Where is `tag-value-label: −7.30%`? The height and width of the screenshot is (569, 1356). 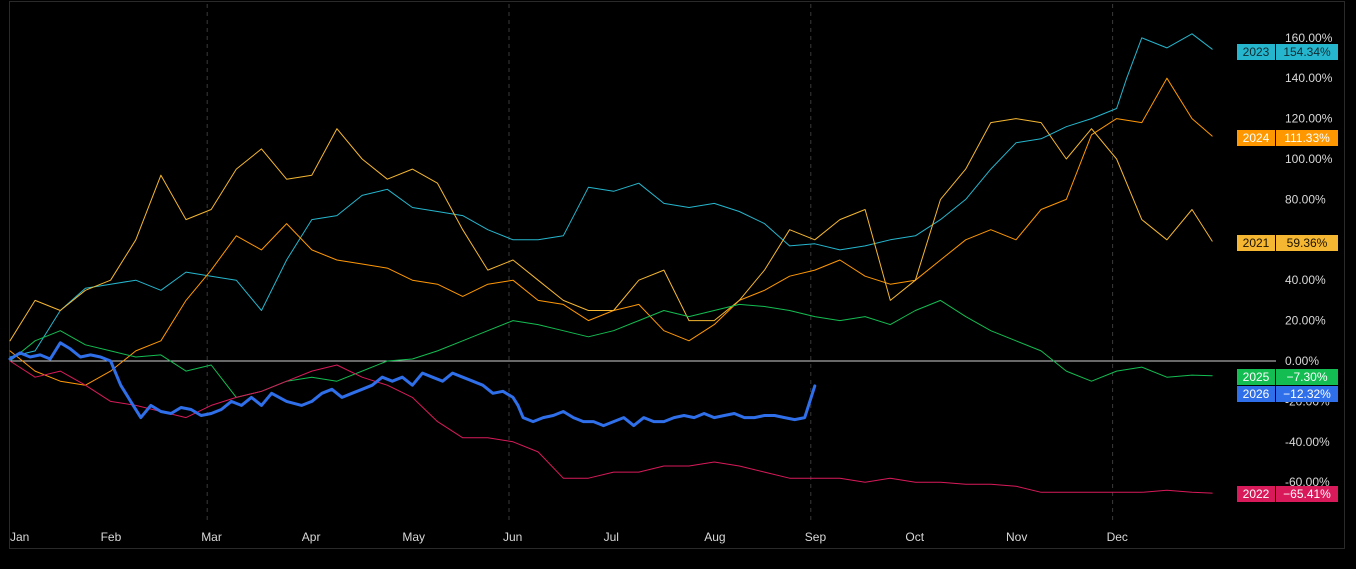 tag-value-label: −7.30% is located at coordinates (1306, 377).